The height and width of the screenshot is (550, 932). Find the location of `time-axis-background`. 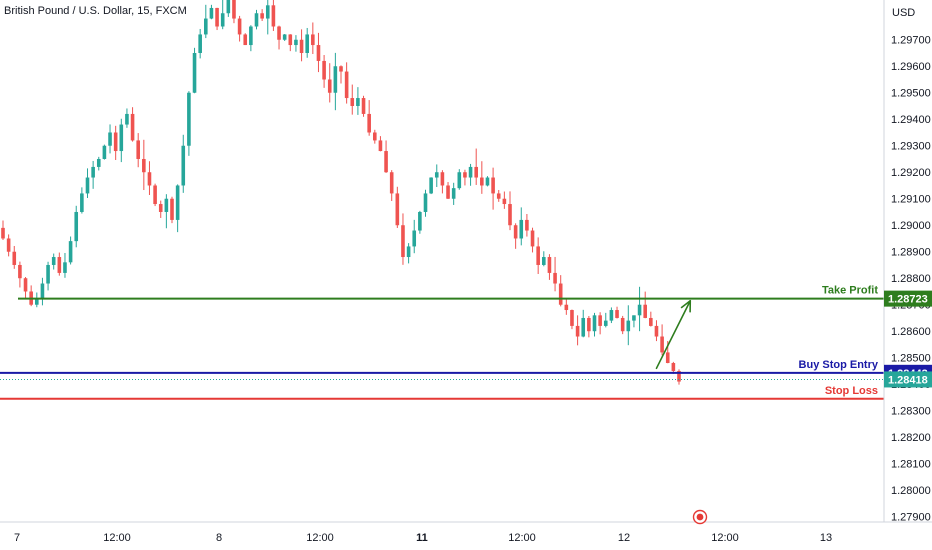

time-axis-background is located at coordinates (466, 536).